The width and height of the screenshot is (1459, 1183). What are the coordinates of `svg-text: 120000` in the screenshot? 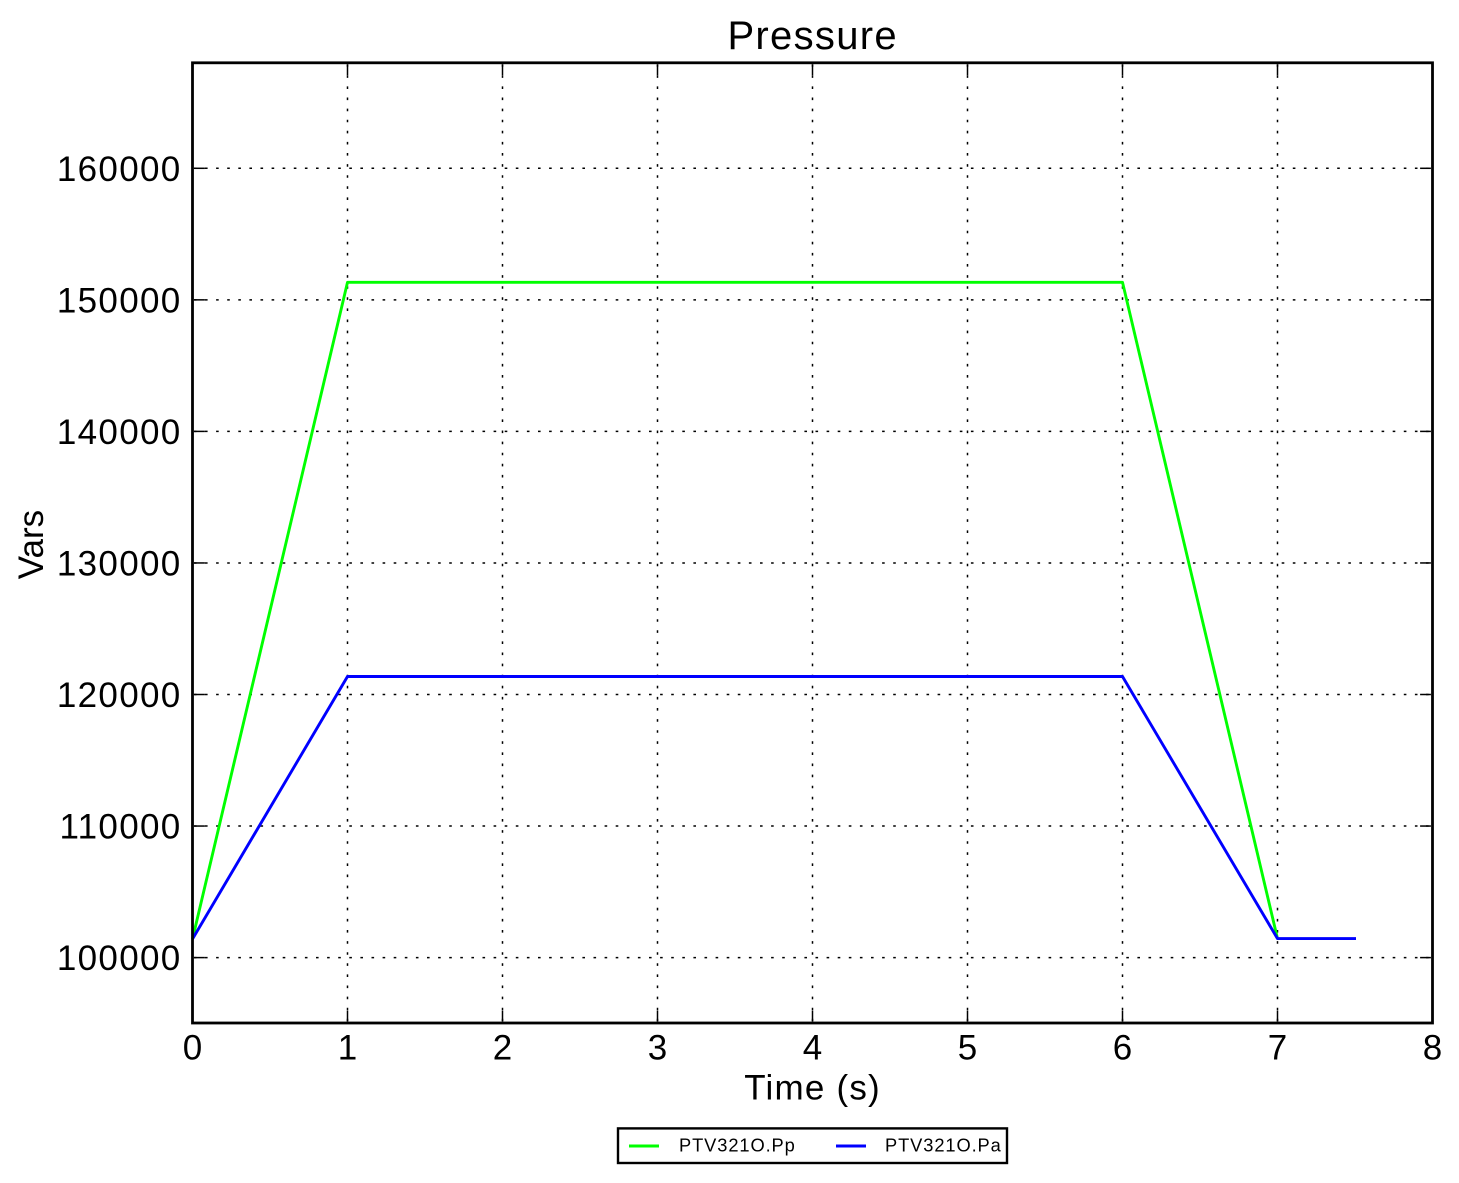 It's located at (119, 695).